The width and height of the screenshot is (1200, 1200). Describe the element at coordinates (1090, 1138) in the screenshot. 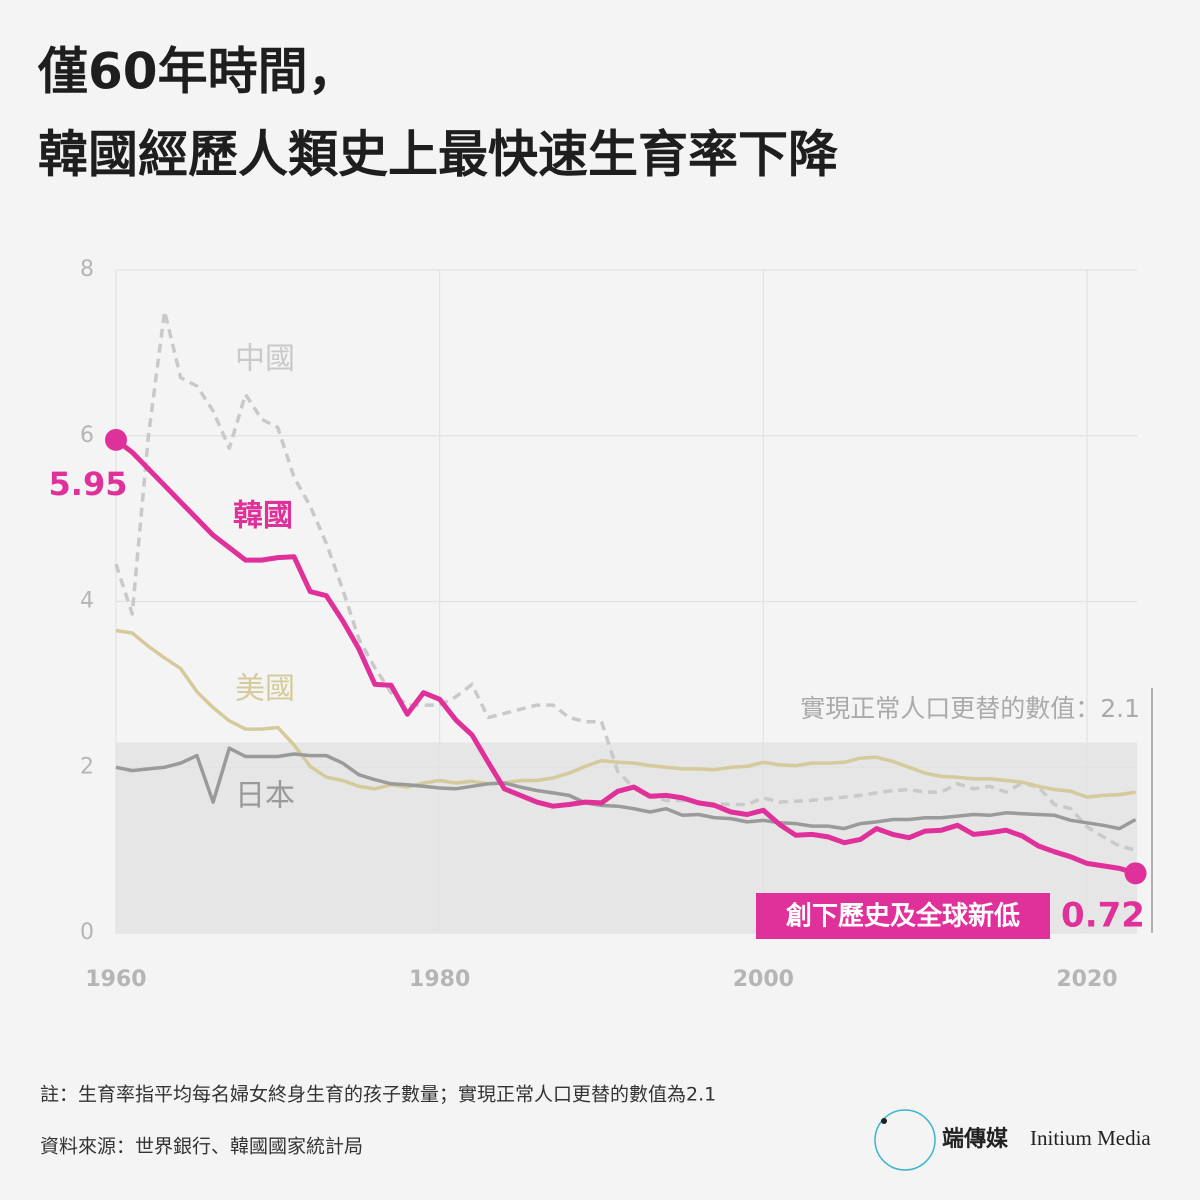

I see `brand: Initium Media` at that location.